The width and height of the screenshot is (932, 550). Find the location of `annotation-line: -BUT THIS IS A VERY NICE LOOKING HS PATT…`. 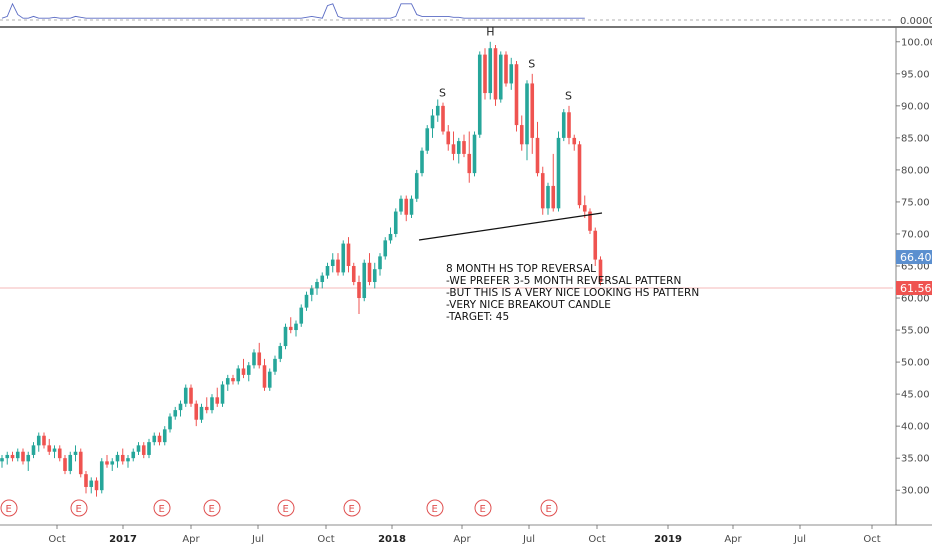

annotation-line: -BUT THIS IS A VERY NICE LOOKING HS PATT… is located at coordinates (572, 293).